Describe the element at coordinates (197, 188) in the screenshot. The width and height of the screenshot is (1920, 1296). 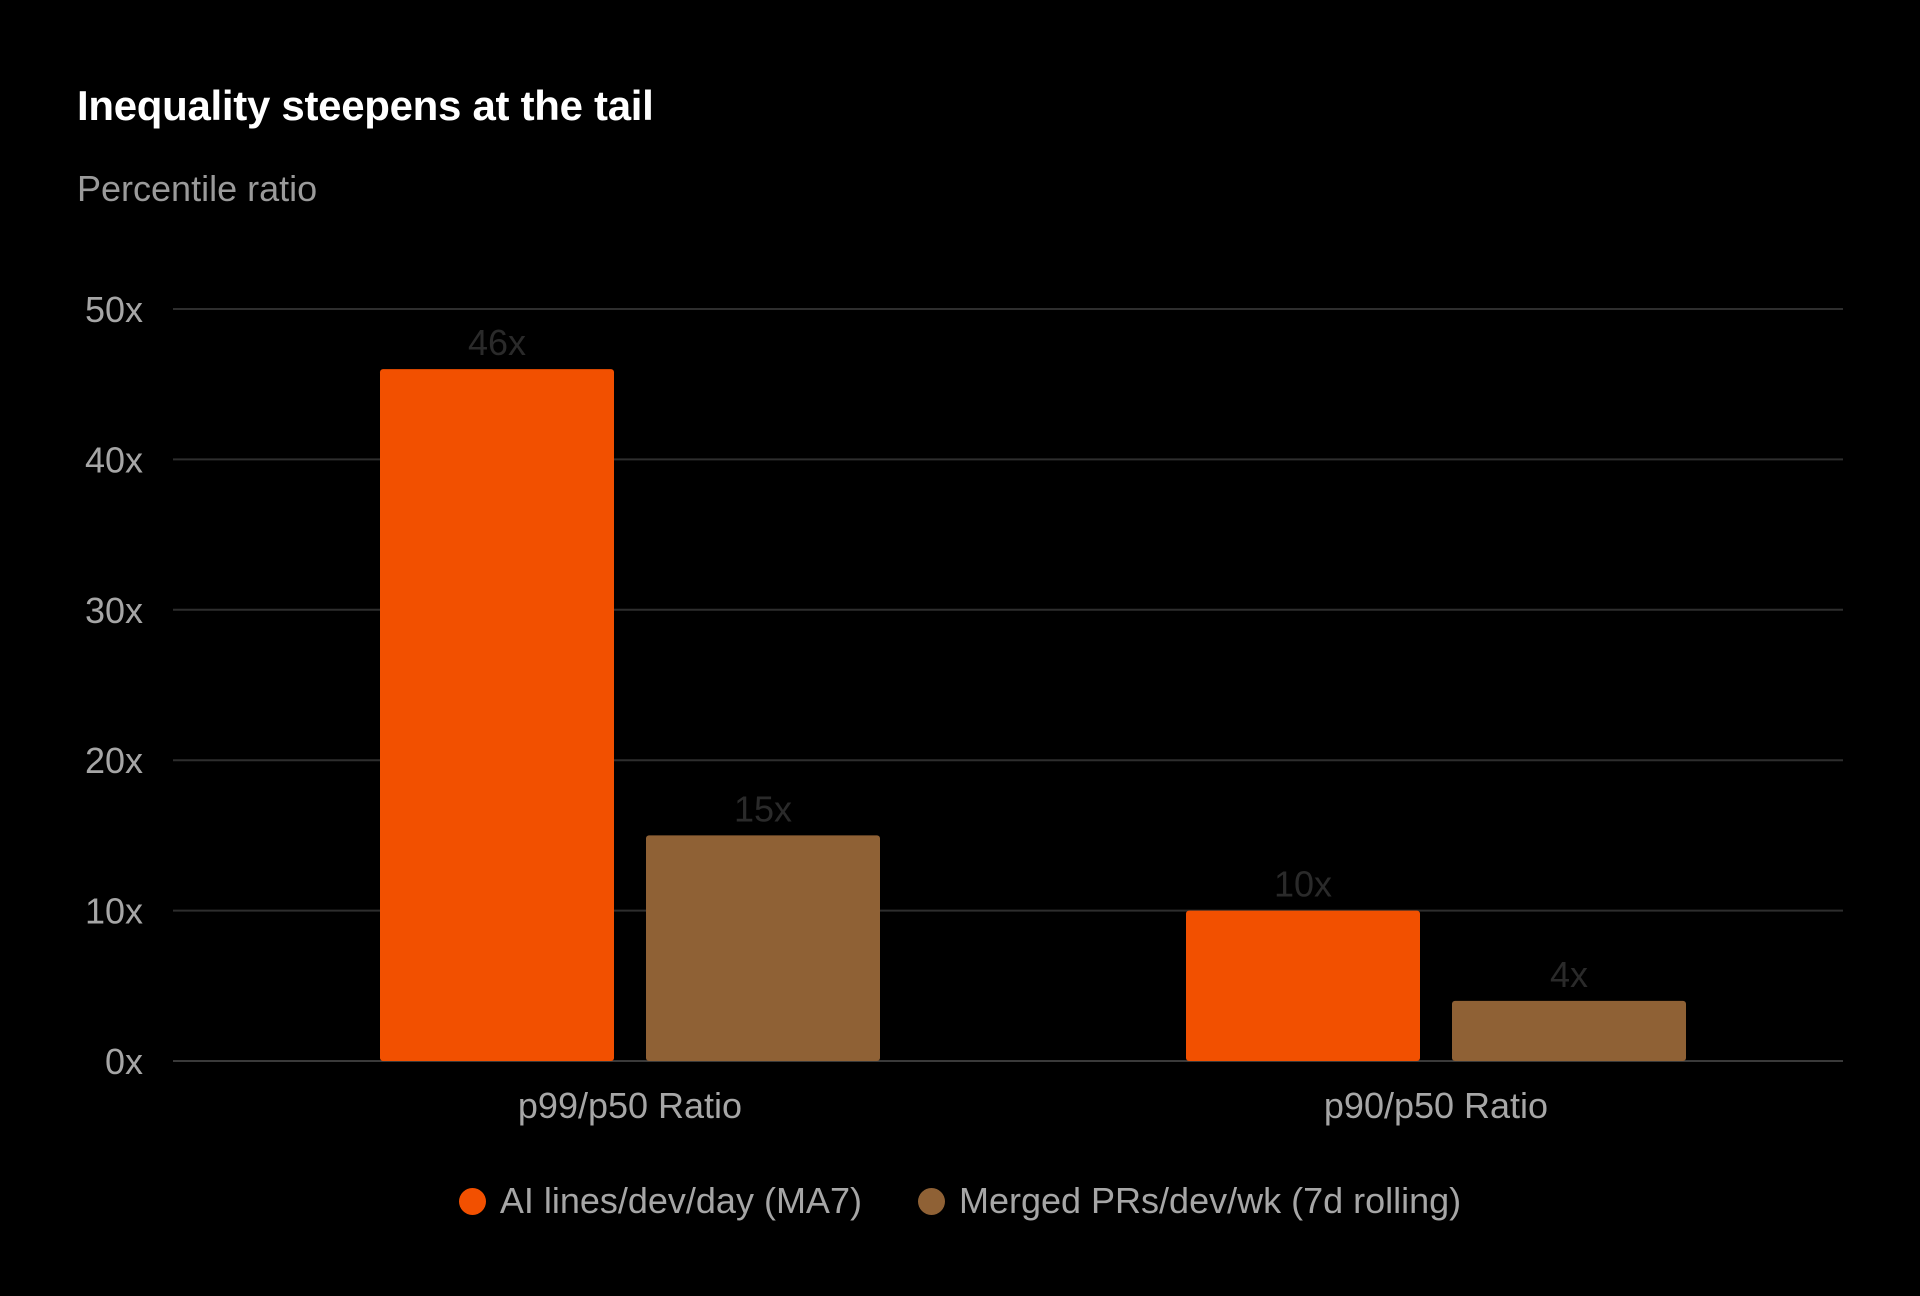
I see `chart-subtitle: Percentile ratio` at that location.